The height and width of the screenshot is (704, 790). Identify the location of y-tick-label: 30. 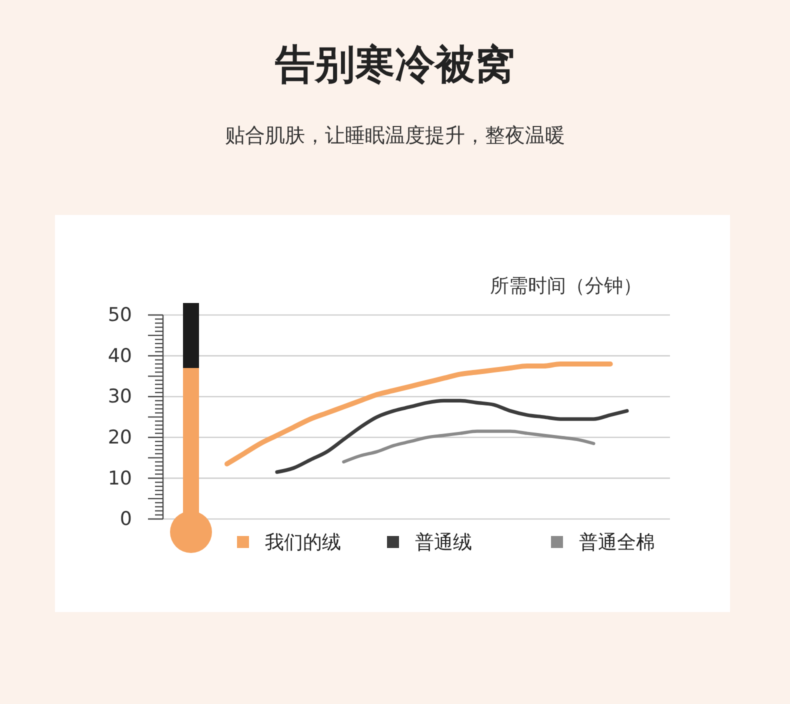
(120, 397).